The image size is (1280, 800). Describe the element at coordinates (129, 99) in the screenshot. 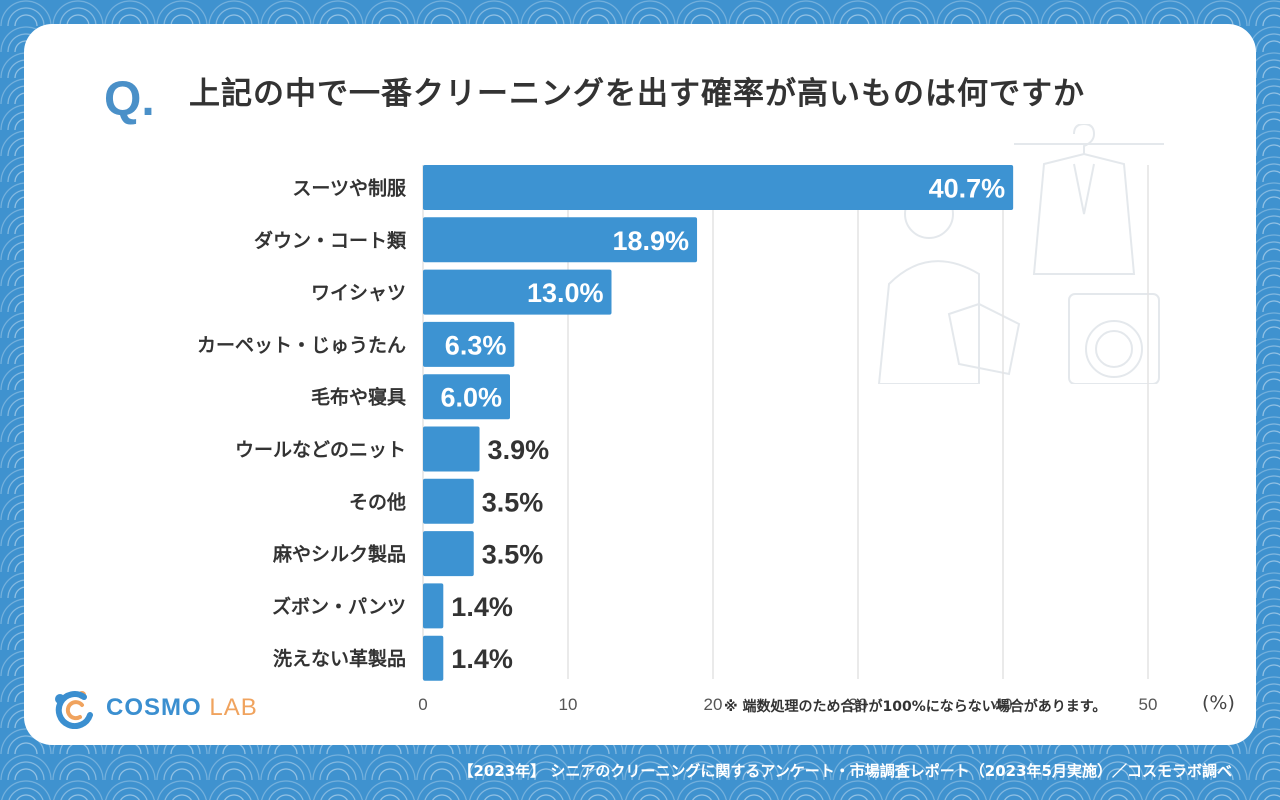

I see `question-mark: Q.` at that location.